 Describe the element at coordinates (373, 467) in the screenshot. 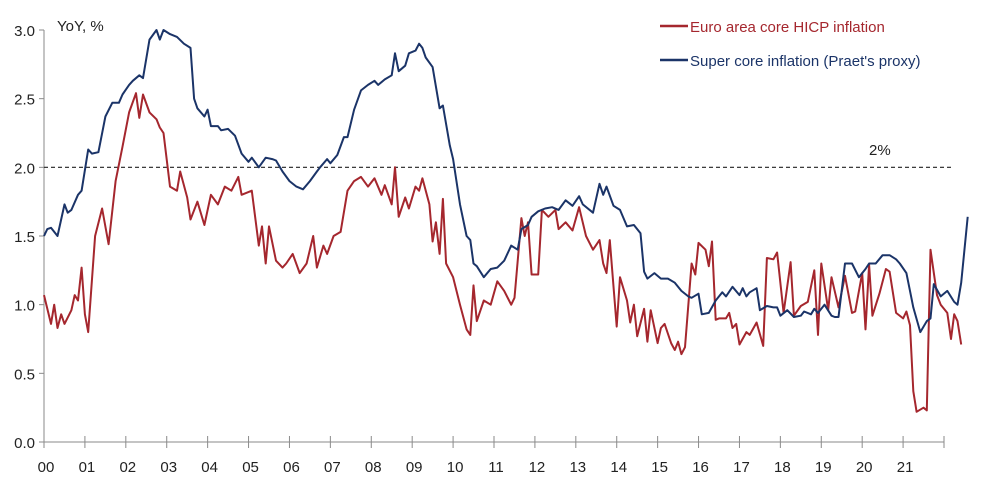

I see `x-tick-label: 08` at that location.